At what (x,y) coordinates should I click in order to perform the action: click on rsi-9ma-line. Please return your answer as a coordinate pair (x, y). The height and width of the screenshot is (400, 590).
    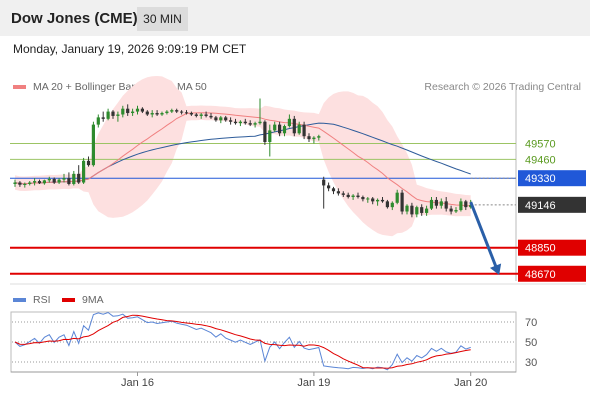
    Looking at the image, I should click on (242, 341).